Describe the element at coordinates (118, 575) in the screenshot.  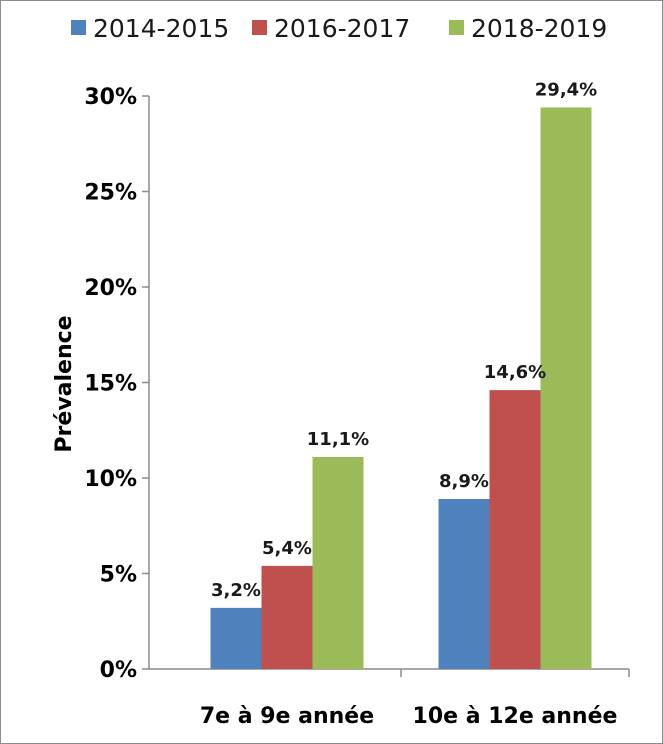
I see `y-tick-label: 5%` at that location.